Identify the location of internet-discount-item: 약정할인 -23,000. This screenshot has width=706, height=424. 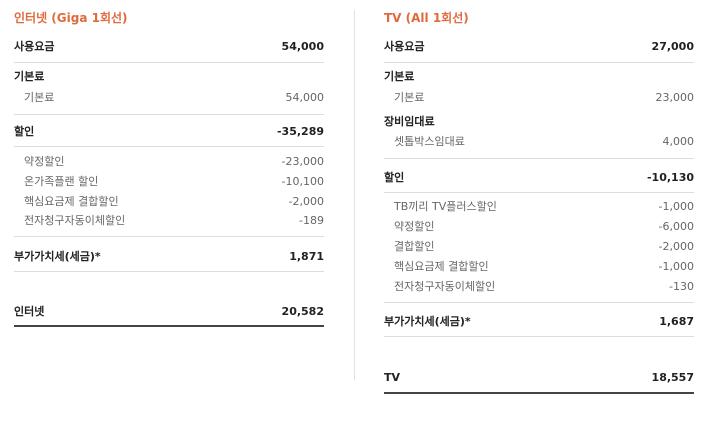
(169, 162).